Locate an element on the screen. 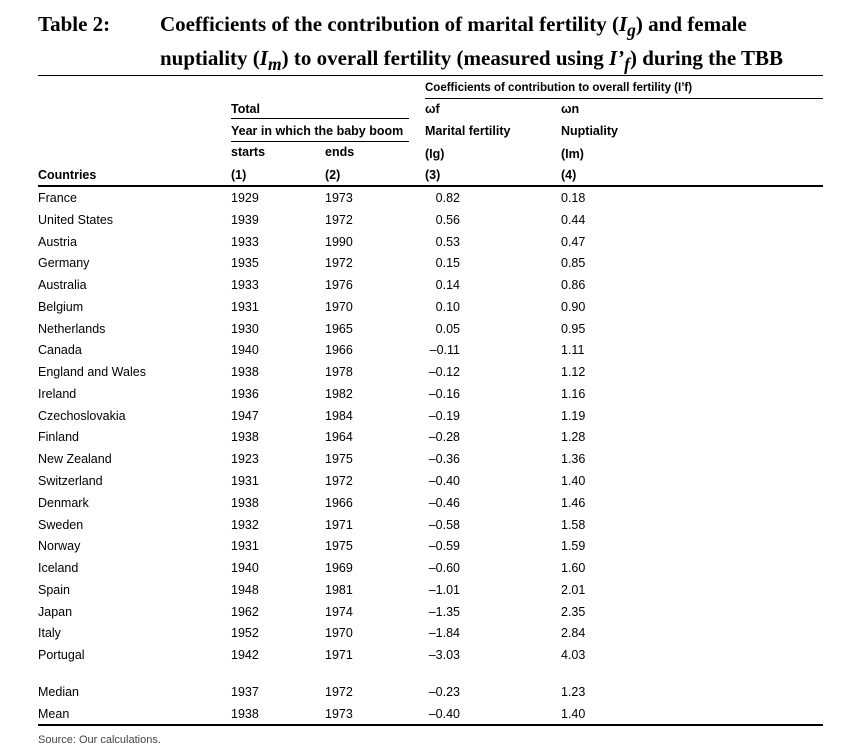 The image size is (843, 746). table-row-wf: –0.28 is located at coordinates (444, 437).